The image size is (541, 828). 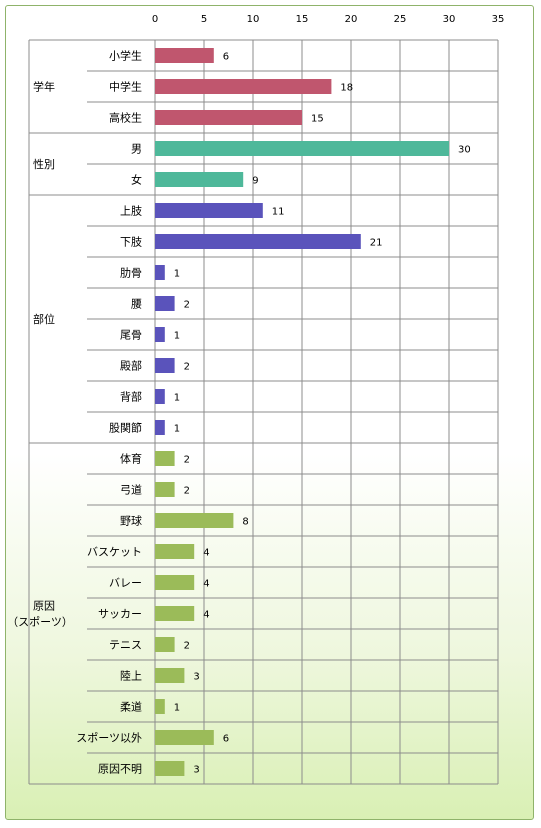 I want to click on category-label: 体育, so click(x=131, y=459).